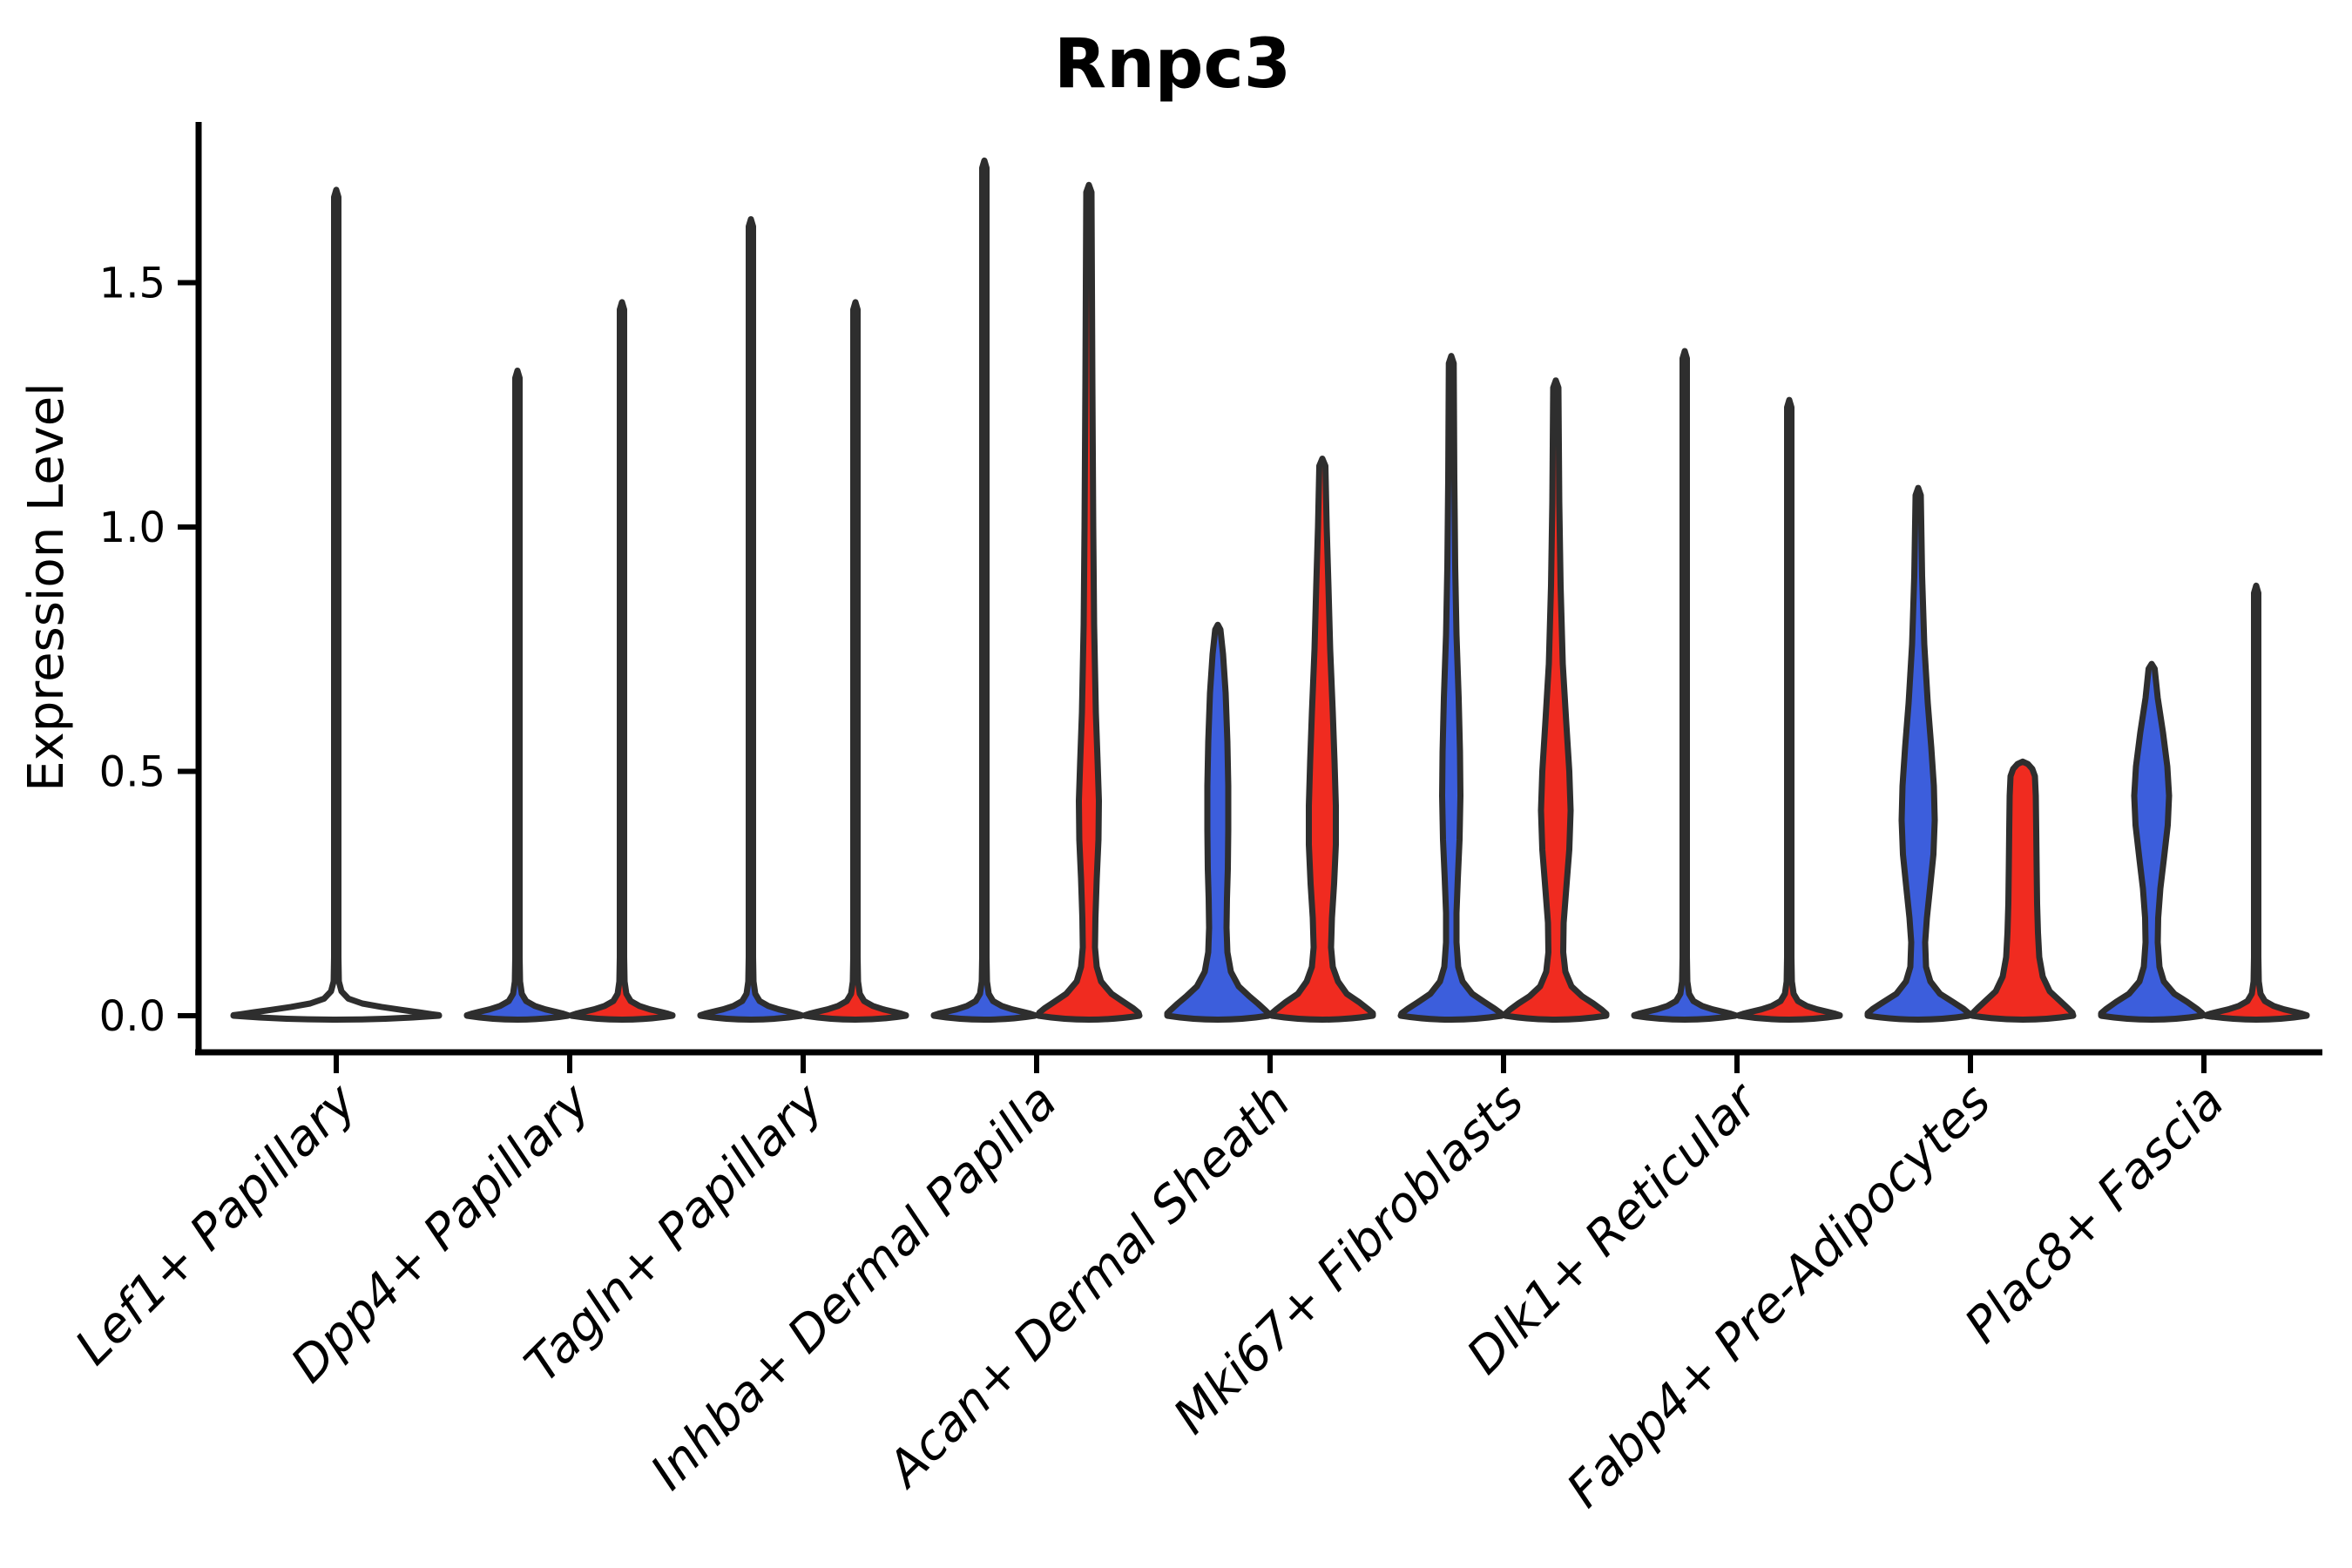 Image resolution: width=2352 pixels, height=1568 pixels. Describe the element at coordinates (855, 661) in the screenshot. I see `violin-tagln-papillary-right` at that location.